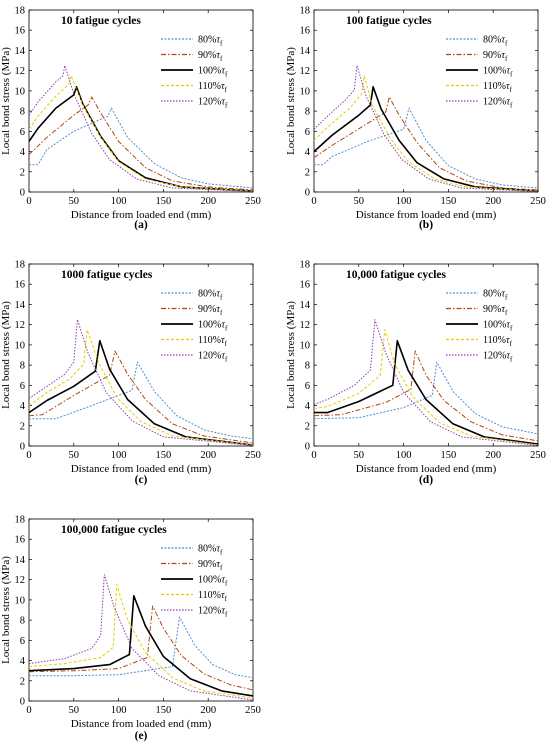 Image resolution: width=550 pixels, height=749 pixels. What do you see at coordinates (114, 530) in the screenshot?
I see `chart-title: 100,000 fatigue cycles` at bounding box center [114, 530].